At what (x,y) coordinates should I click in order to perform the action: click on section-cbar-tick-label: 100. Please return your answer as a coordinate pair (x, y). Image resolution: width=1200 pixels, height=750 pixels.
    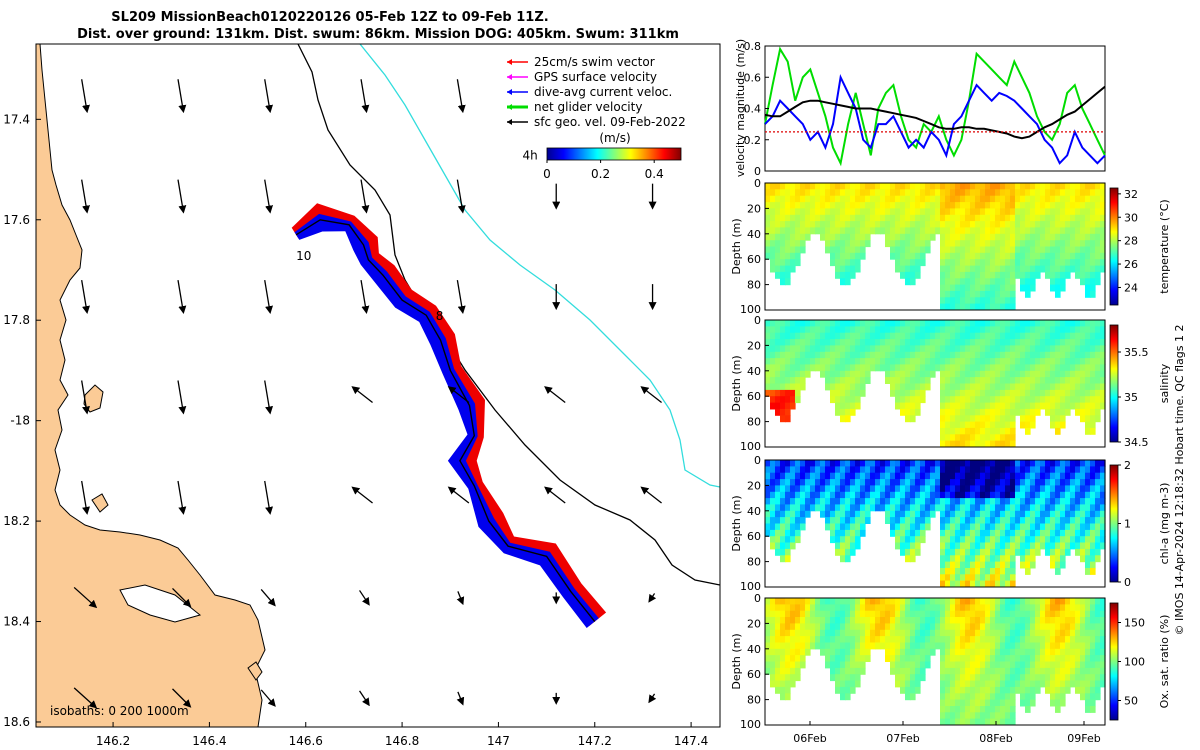
    Looking at the image, I should click on (1134, 662).